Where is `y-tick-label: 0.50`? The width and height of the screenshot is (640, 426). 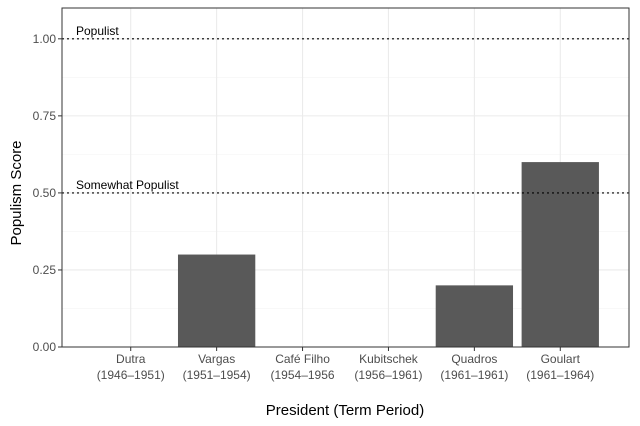 y-tick-label: 0.50 is located at coordinates (45, 193).